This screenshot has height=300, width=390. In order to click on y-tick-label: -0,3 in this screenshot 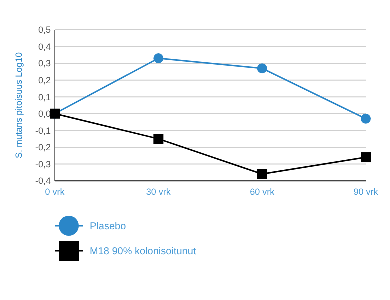, I will do `click(43, 164)`.